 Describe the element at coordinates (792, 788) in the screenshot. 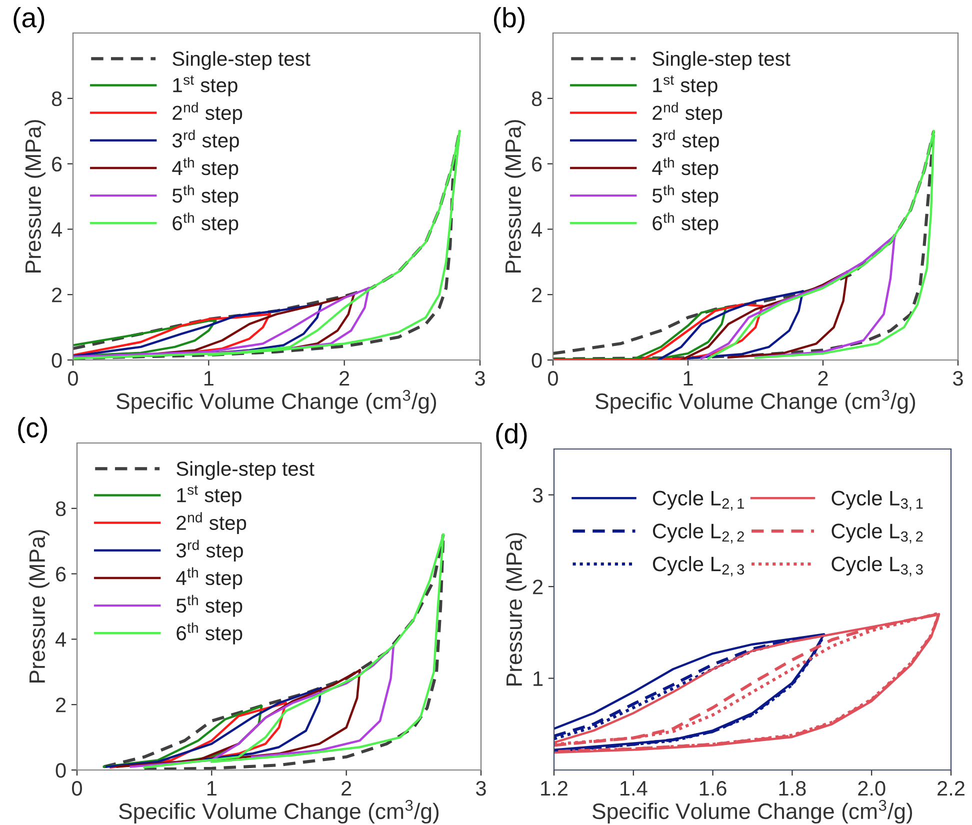

I see `x-tick-label: 1.8` at that location.